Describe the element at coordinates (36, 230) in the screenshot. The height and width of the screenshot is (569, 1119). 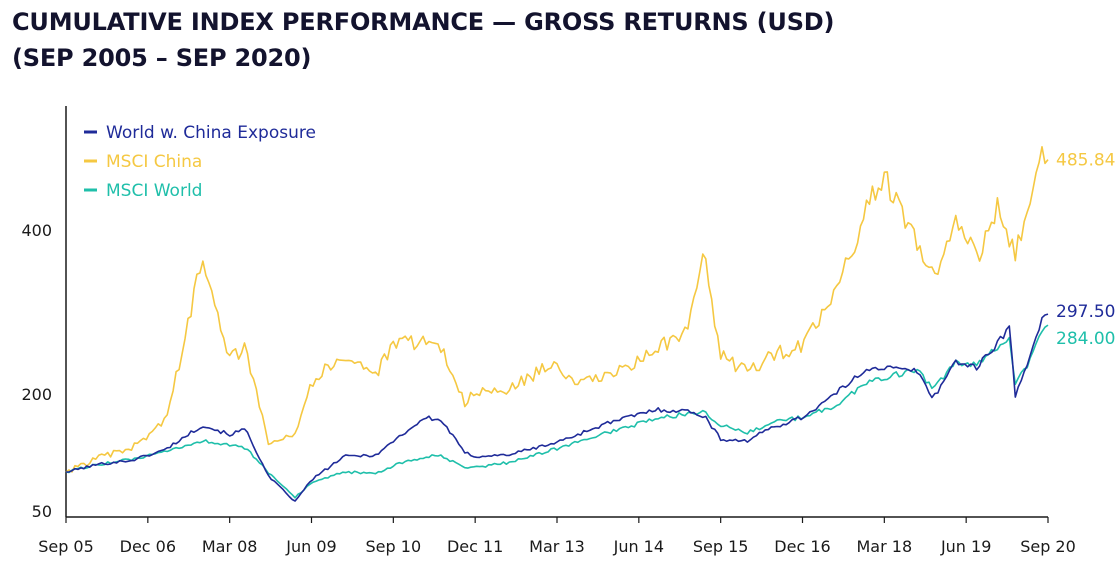
I see `y-tick-label: 400` at that location.